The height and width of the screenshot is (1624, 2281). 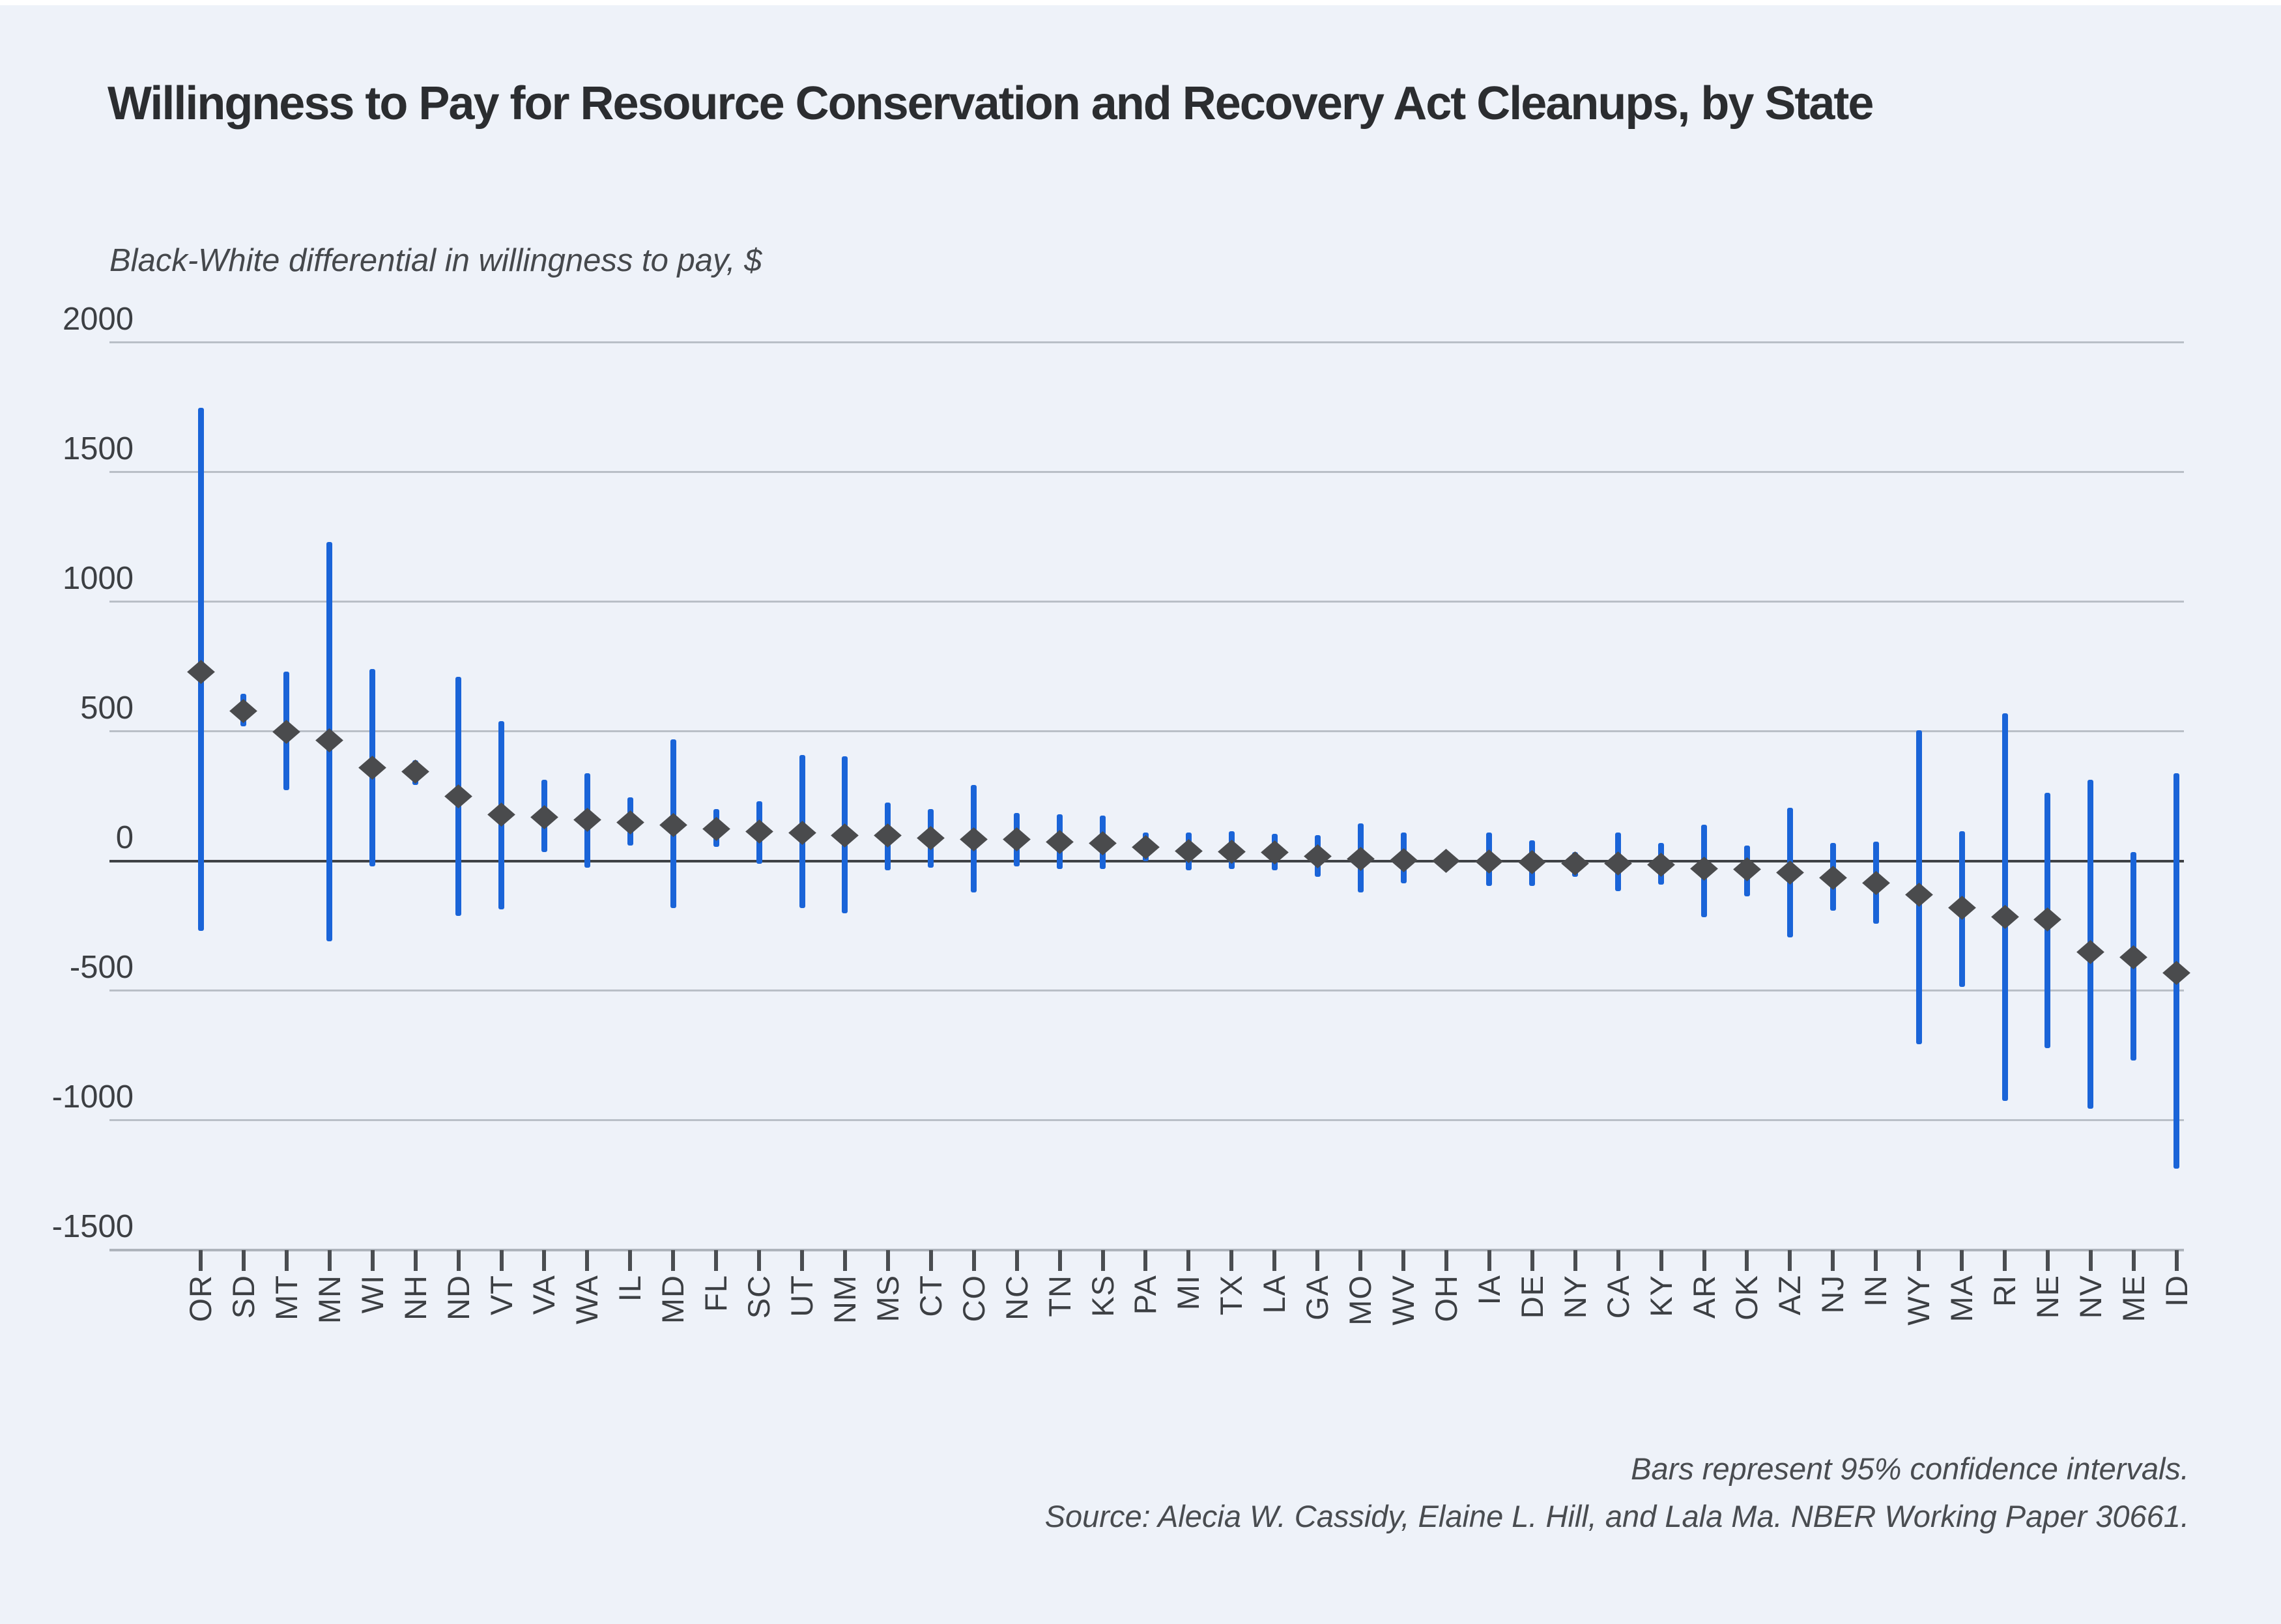 What do you see at coordinates (1146, 861) in the screenshot?
I see `zero-line` at bounding box center [1146, 861].